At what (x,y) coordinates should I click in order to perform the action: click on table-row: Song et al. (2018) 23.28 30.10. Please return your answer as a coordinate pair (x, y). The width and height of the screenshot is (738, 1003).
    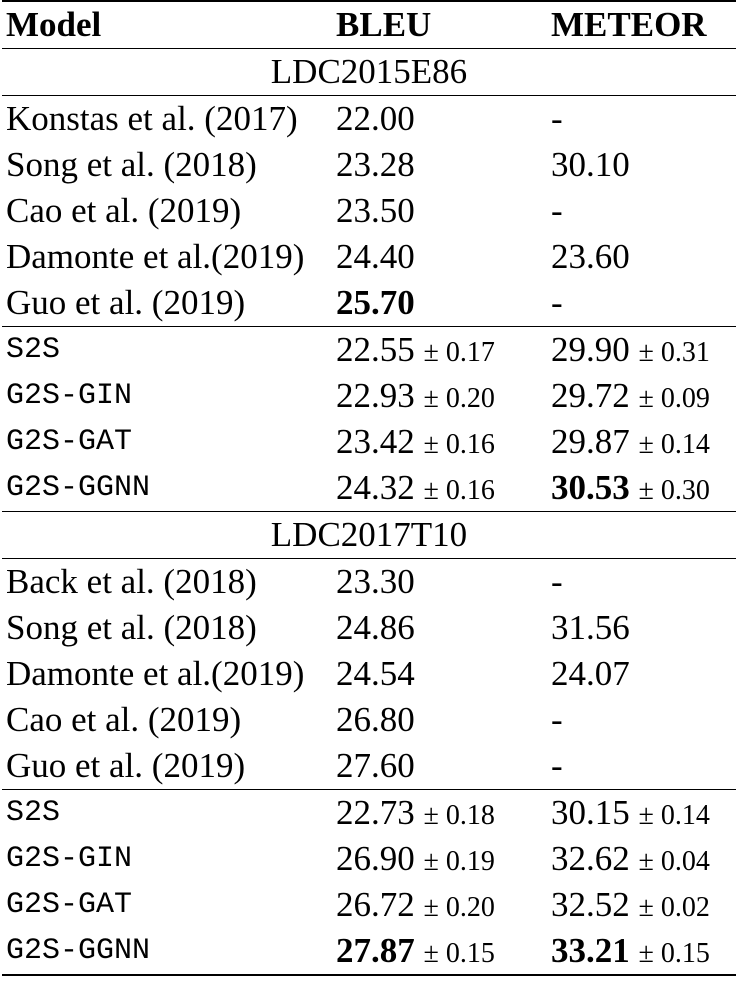
    Looking at the image, I should click on (369, 165).